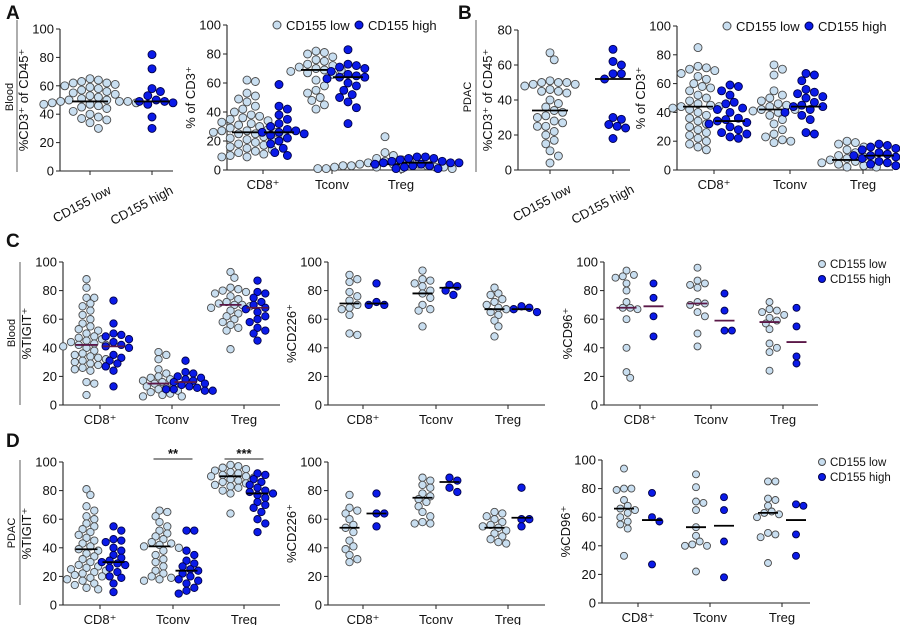 The height and width of the screenshot is (625, 900). Describe the element at coordinates (858, 265) in the screenshot. I see `legend-low-label: CD155 low` at that location.